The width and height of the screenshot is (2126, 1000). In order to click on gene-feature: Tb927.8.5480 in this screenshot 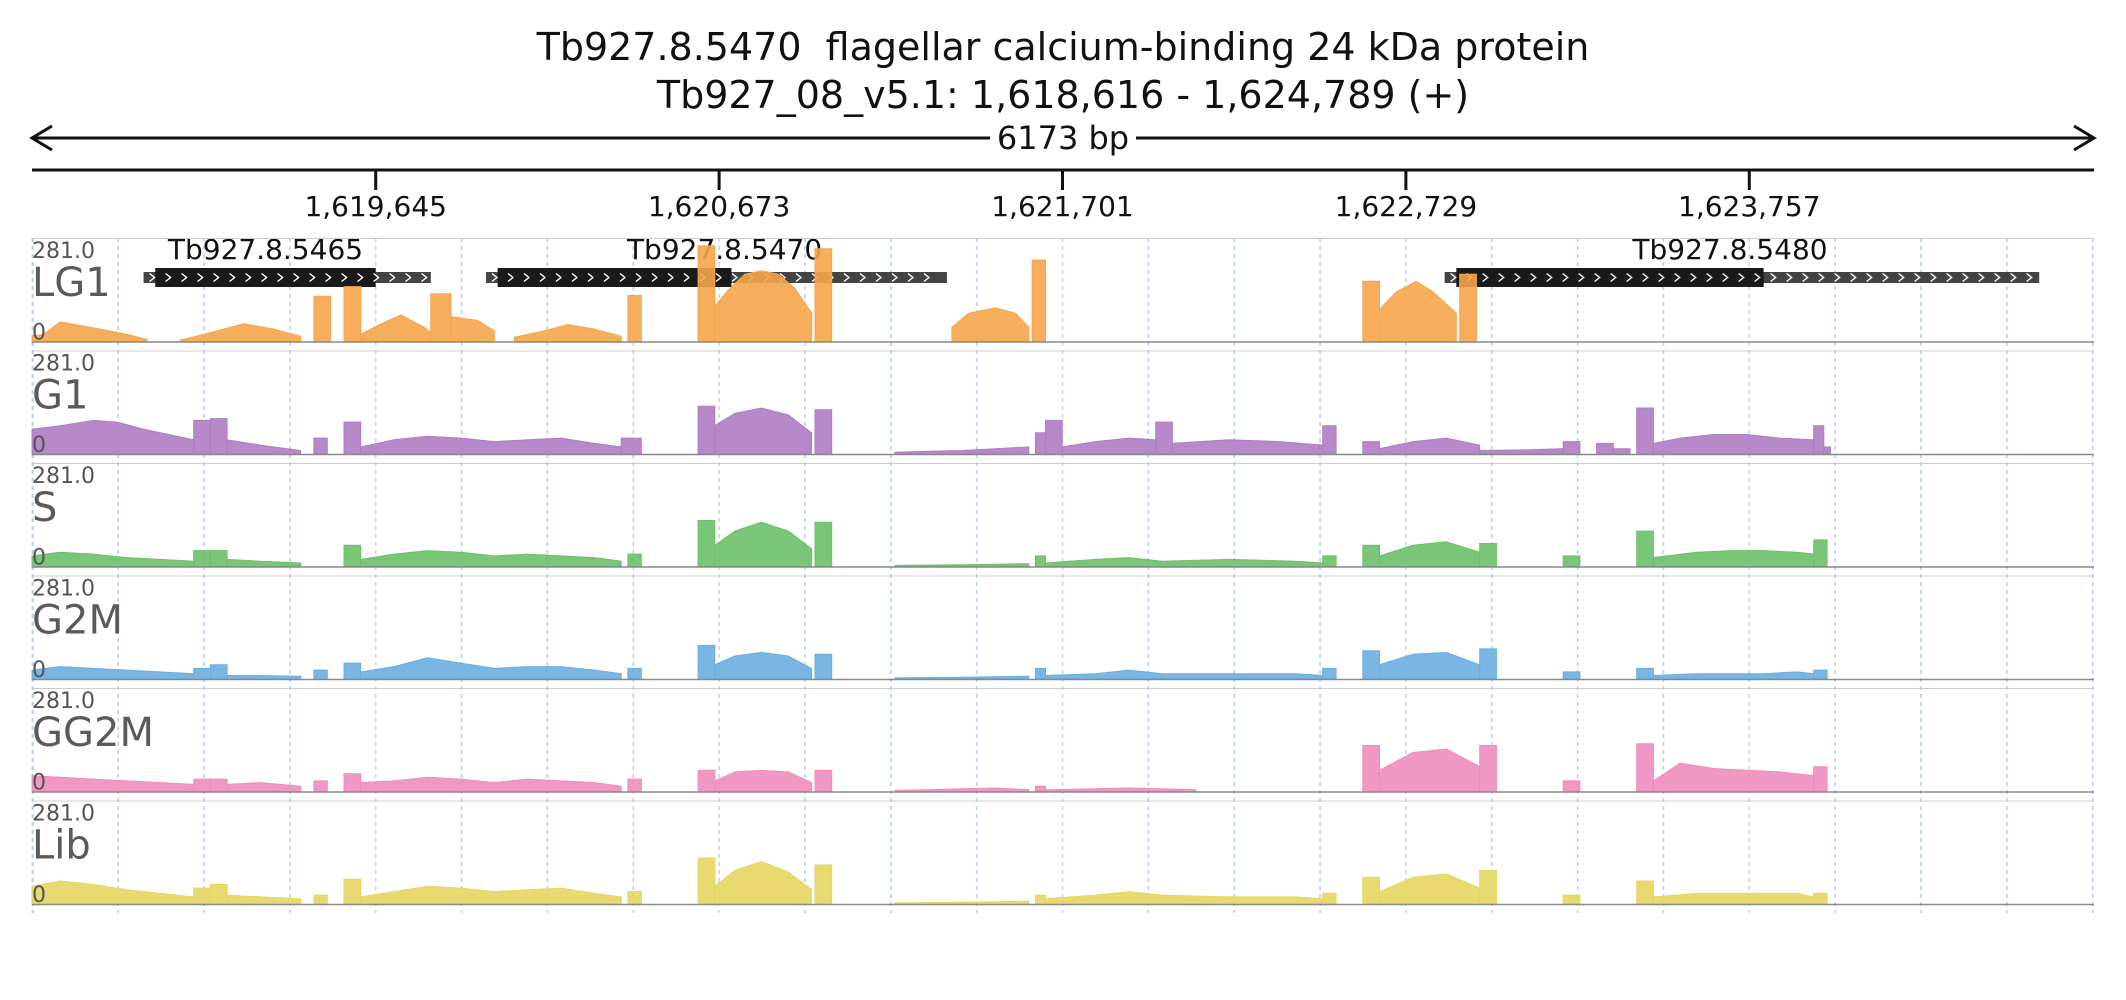, I will do `click(1742, 260)`.